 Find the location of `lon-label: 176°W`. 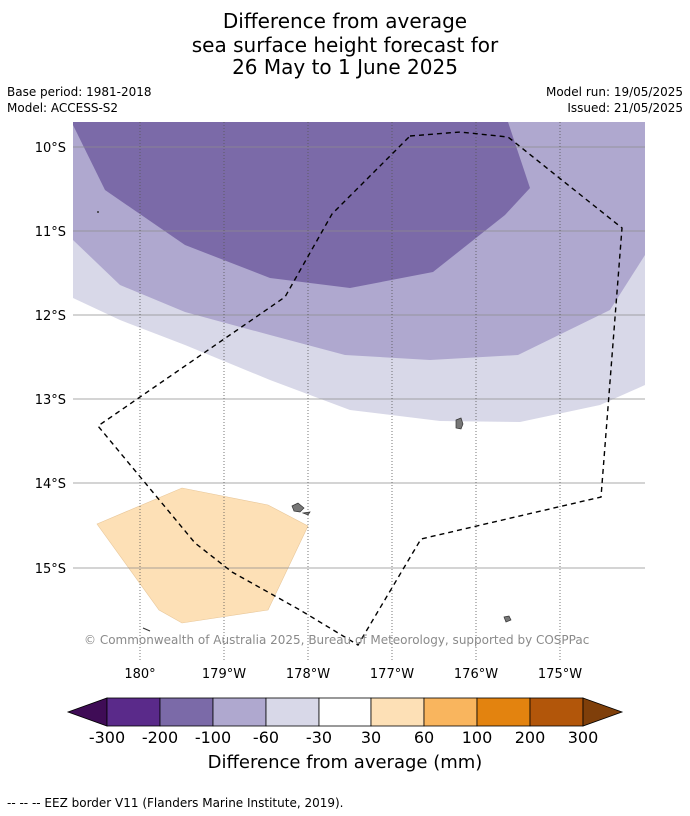

lon-label: 176°W is located at coordinates (476, 674).